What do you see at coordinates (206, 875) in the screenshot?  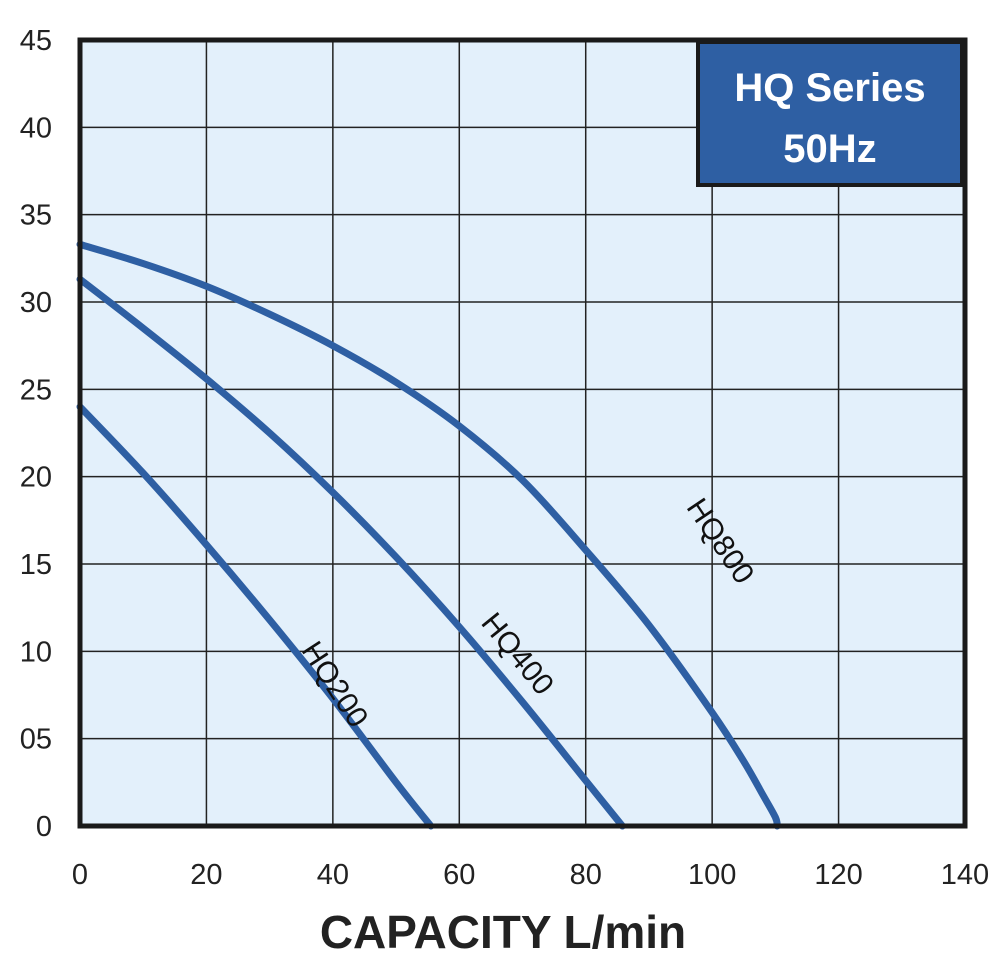 I see `x-tick-label: 20` at bounding box center [206, 875].